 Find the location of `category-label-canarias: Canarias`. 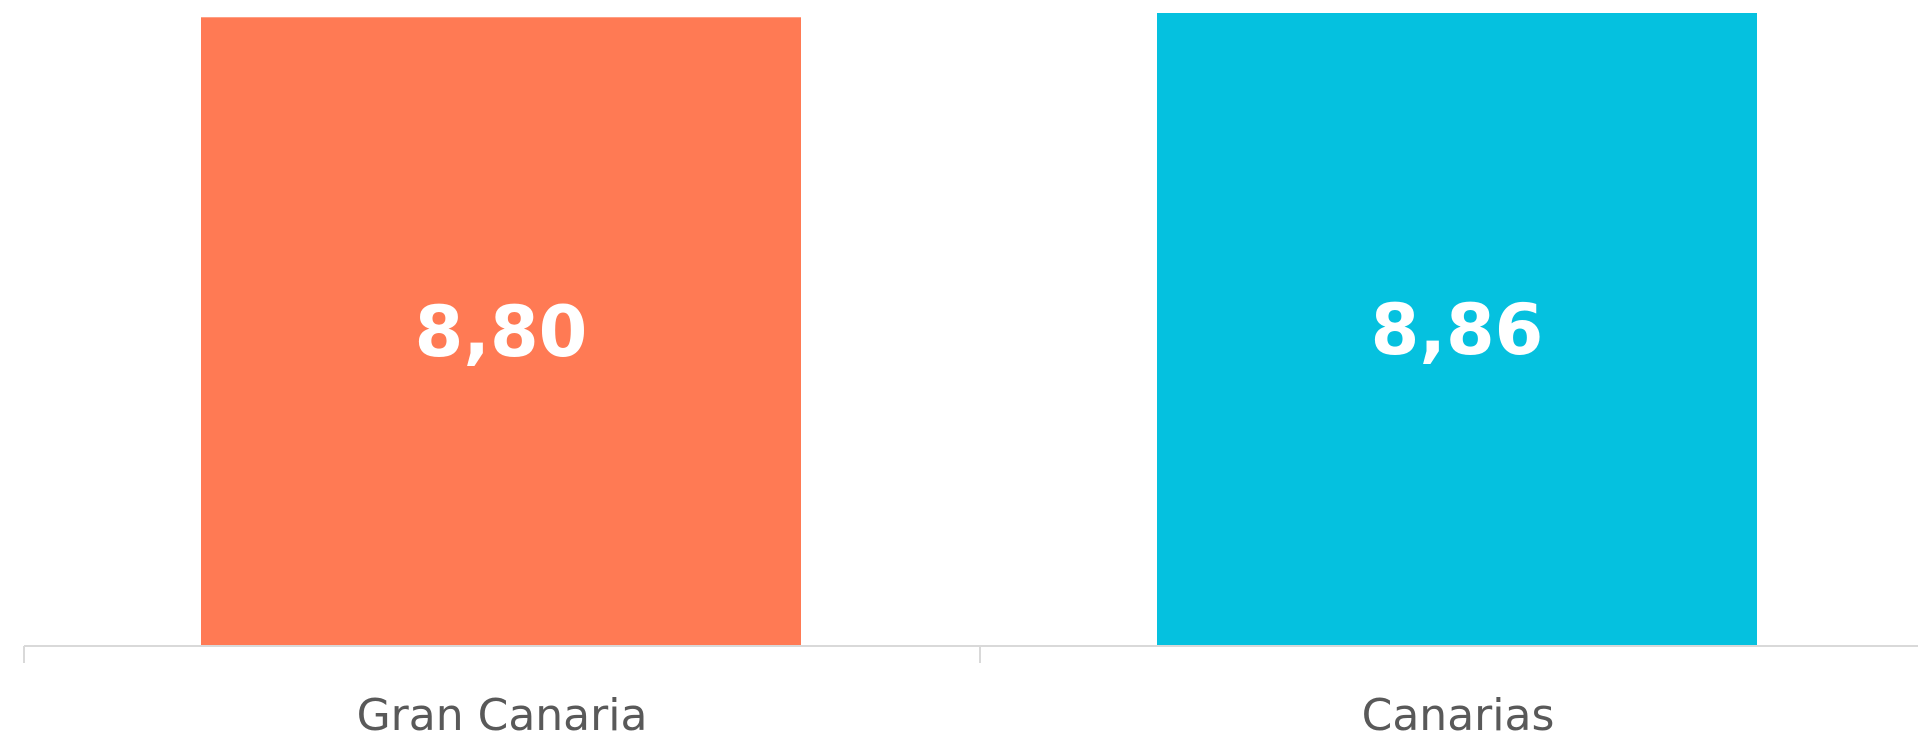

category-label-canarias: Canarias is located at coordinates (1458, 715).